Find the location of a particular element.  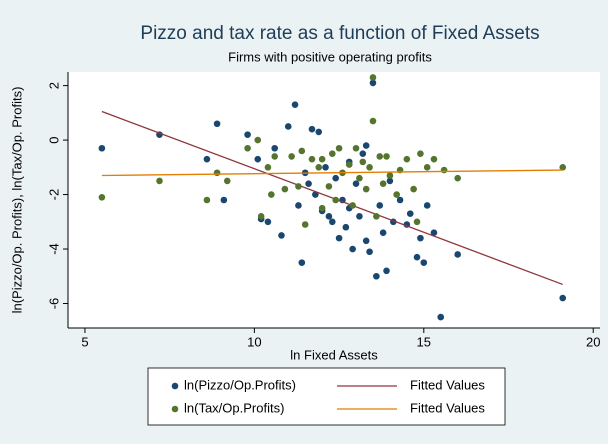

x-tick-label: 20 is located at coordinates (593, 341).